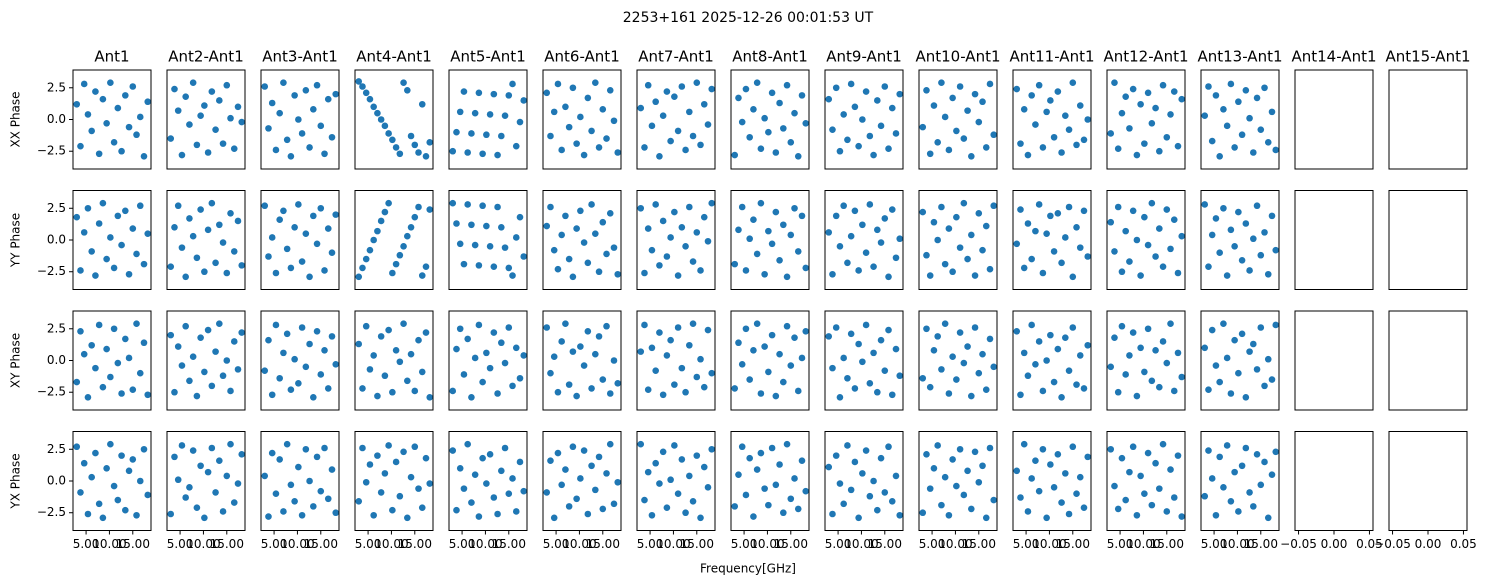 Image resolution: width=1489 pixels, height=586 pixels. Describe the element at coordinates (673, 544) in the screenshot. I see `x-tick-label: 10.00` at that location.